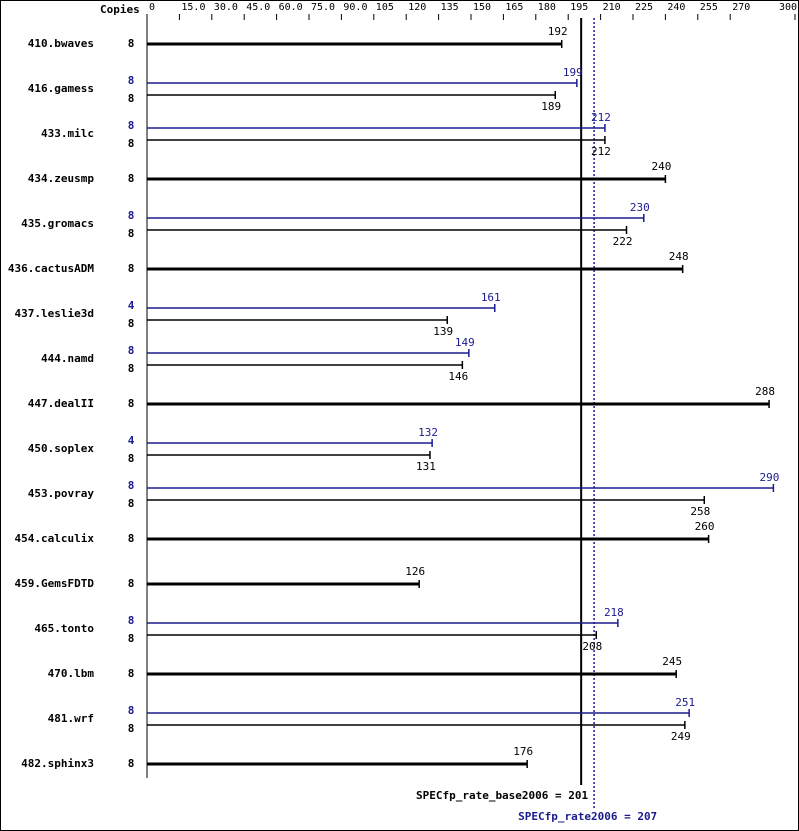  What do you see at coordinates (482, 7) in the screenshot?
I see `x-tick-label: 150` at bounding box center [482, 7].